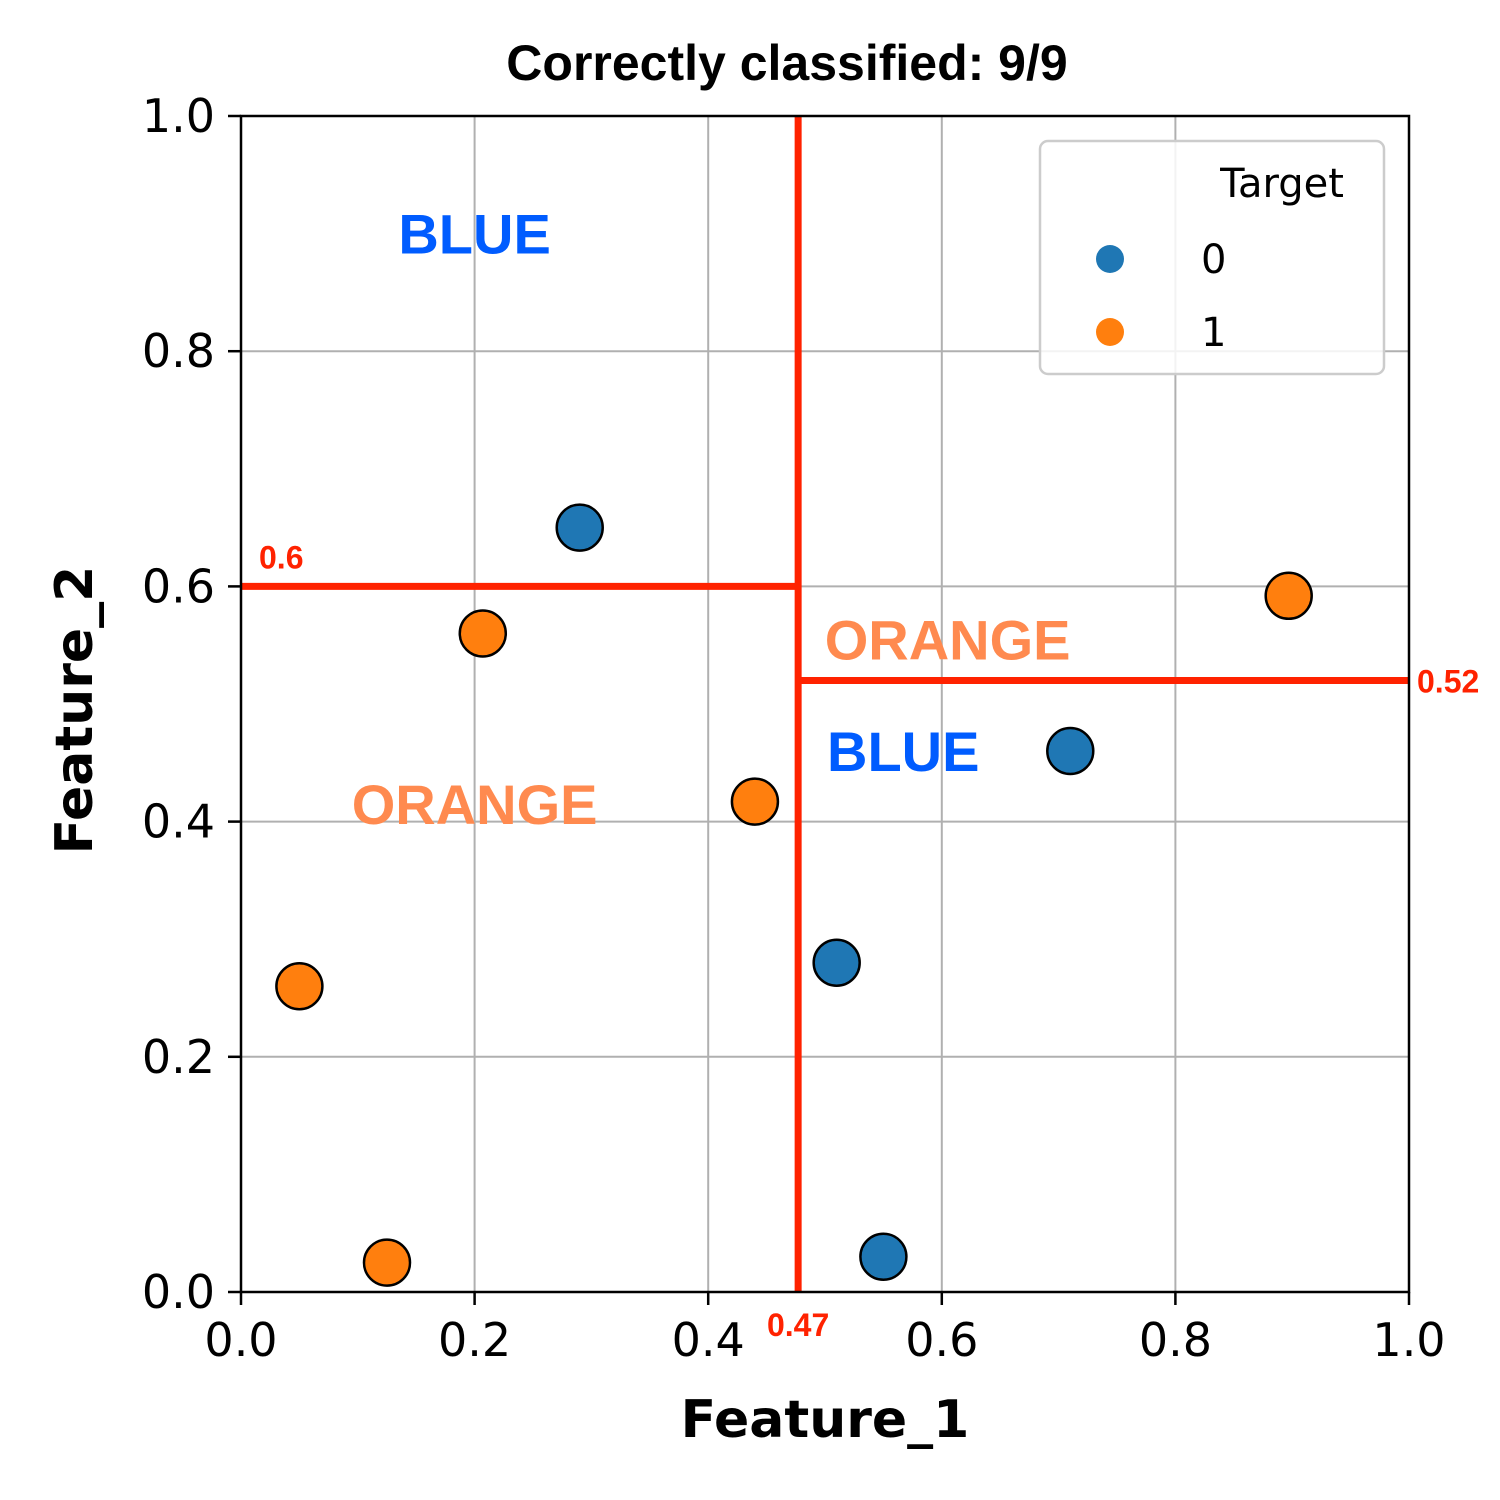 This screenshot has width=1500, height=1500. I want to click on legend-box, so click(1212, 257).